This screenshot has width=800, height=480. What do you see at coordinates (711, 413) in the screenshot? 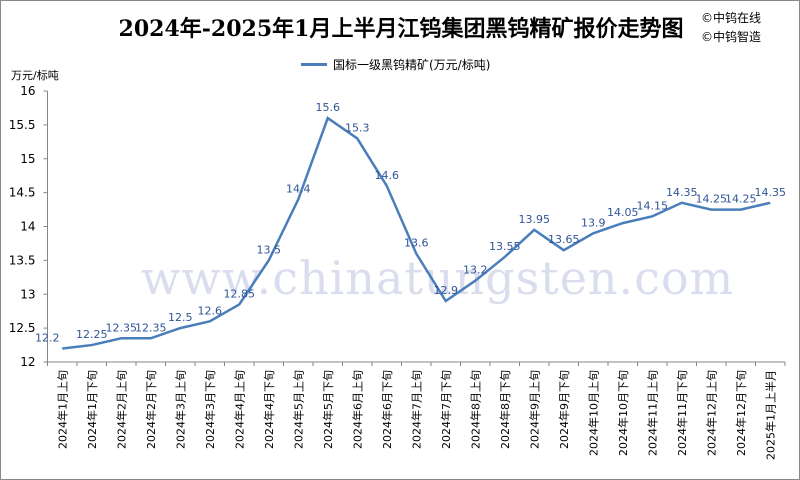
I see `x-tick-label: 2024年12月上旬` at bounding box center [711, 413].